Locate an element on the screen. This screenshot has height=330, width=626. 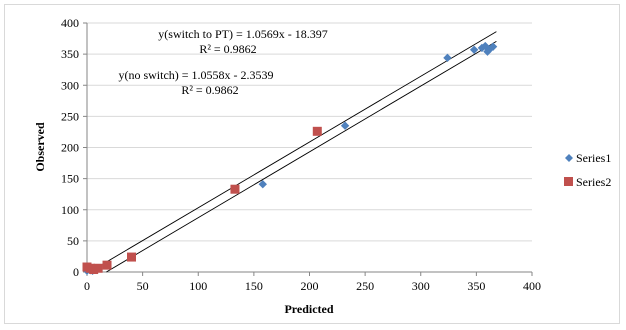
legend-label-series1: Series1 is located at coordinates (593, 158).